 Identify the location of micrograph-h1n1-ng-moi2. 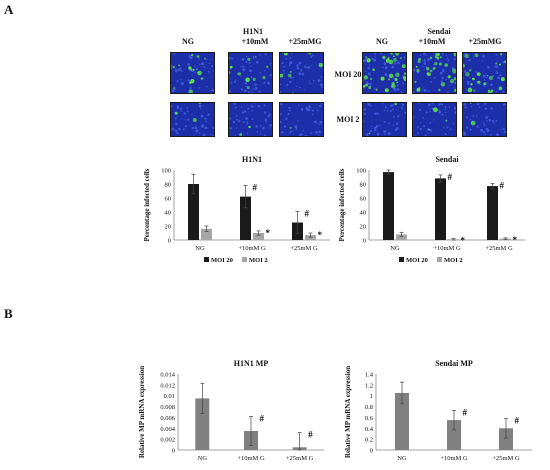
(192, 119).